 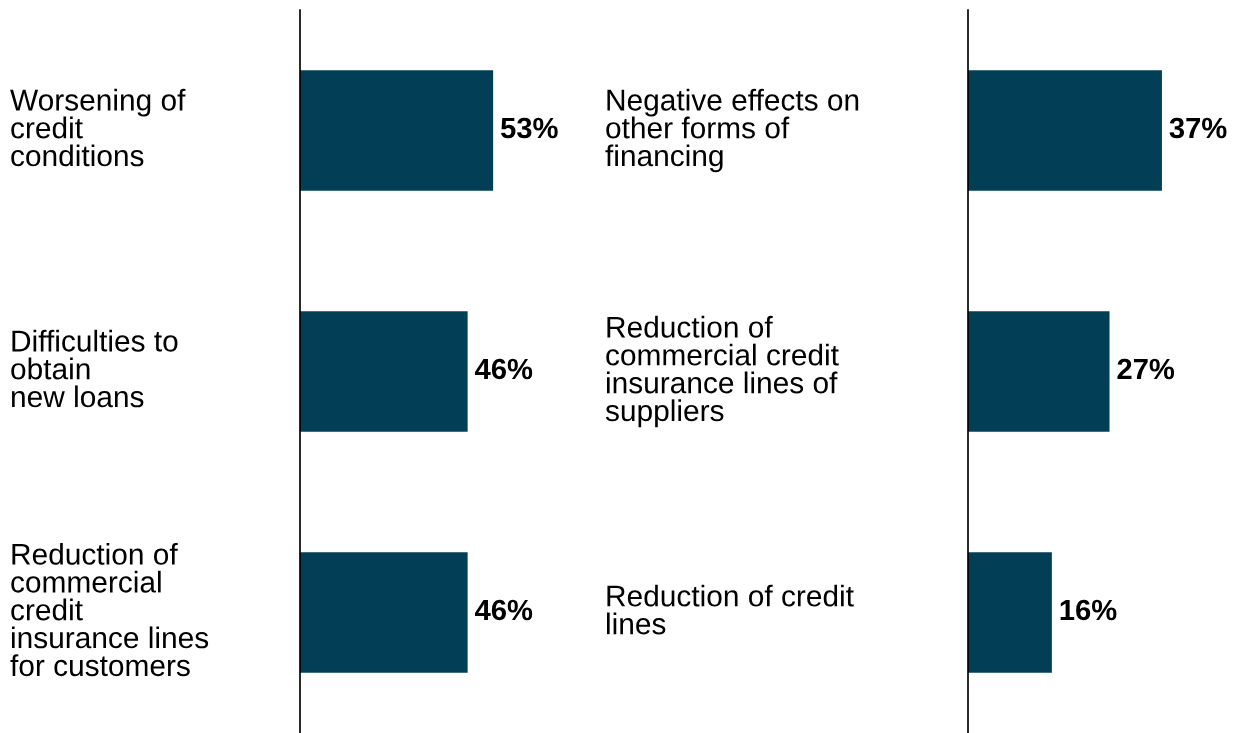 What do you see at coordinates (529, 128) in the screenshot?
I see `data-label: 53%` at bounding box center [529, 128].